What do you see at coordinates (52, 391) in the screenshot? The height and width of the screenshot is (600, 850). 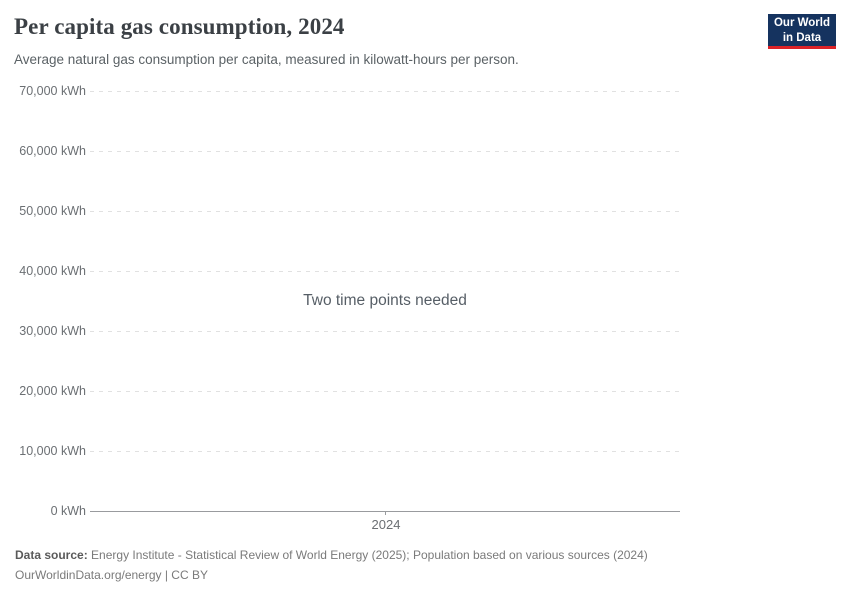 I see `y-tick-label: 20,000 kWh` at bounding box center [52, 391].